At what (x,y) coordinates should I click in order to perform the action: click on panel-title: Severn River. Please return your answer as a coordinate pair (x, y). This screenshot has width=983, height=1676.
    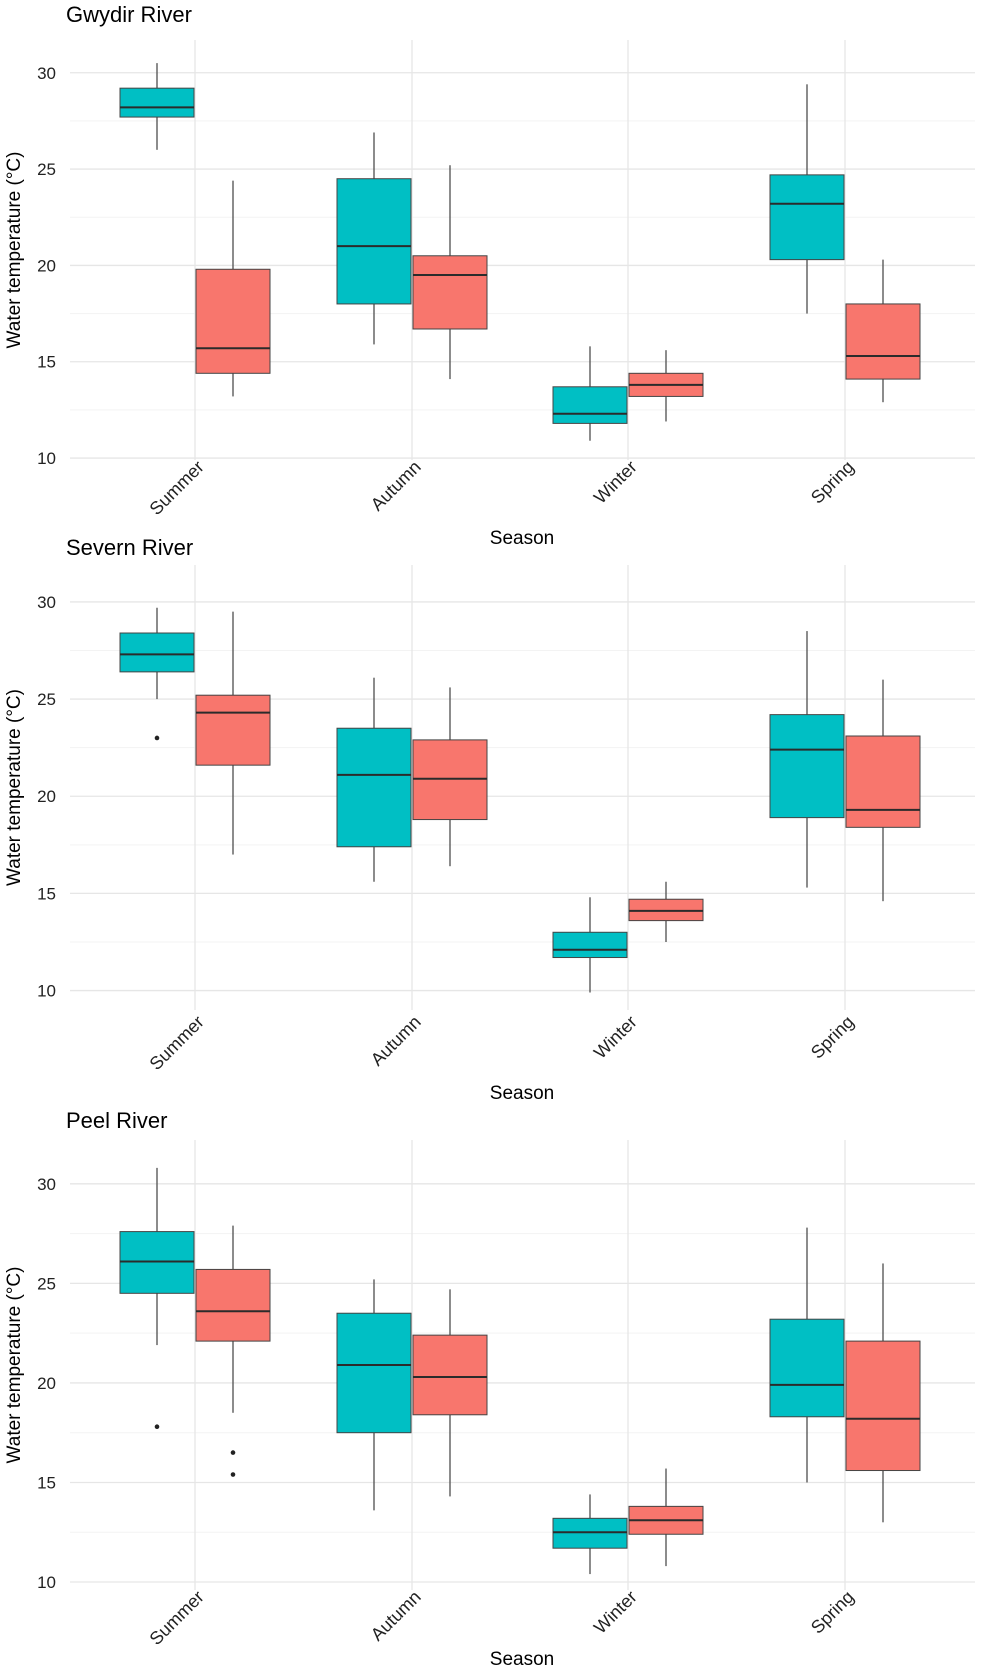
    Looking at the image, I should click on (129, 547).